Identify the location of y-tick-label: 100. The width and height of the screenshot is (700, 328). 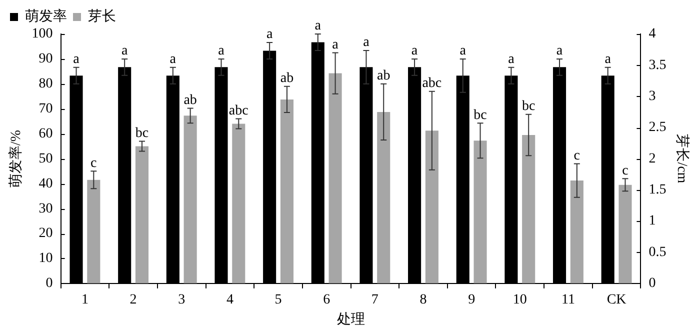
(42, 34).